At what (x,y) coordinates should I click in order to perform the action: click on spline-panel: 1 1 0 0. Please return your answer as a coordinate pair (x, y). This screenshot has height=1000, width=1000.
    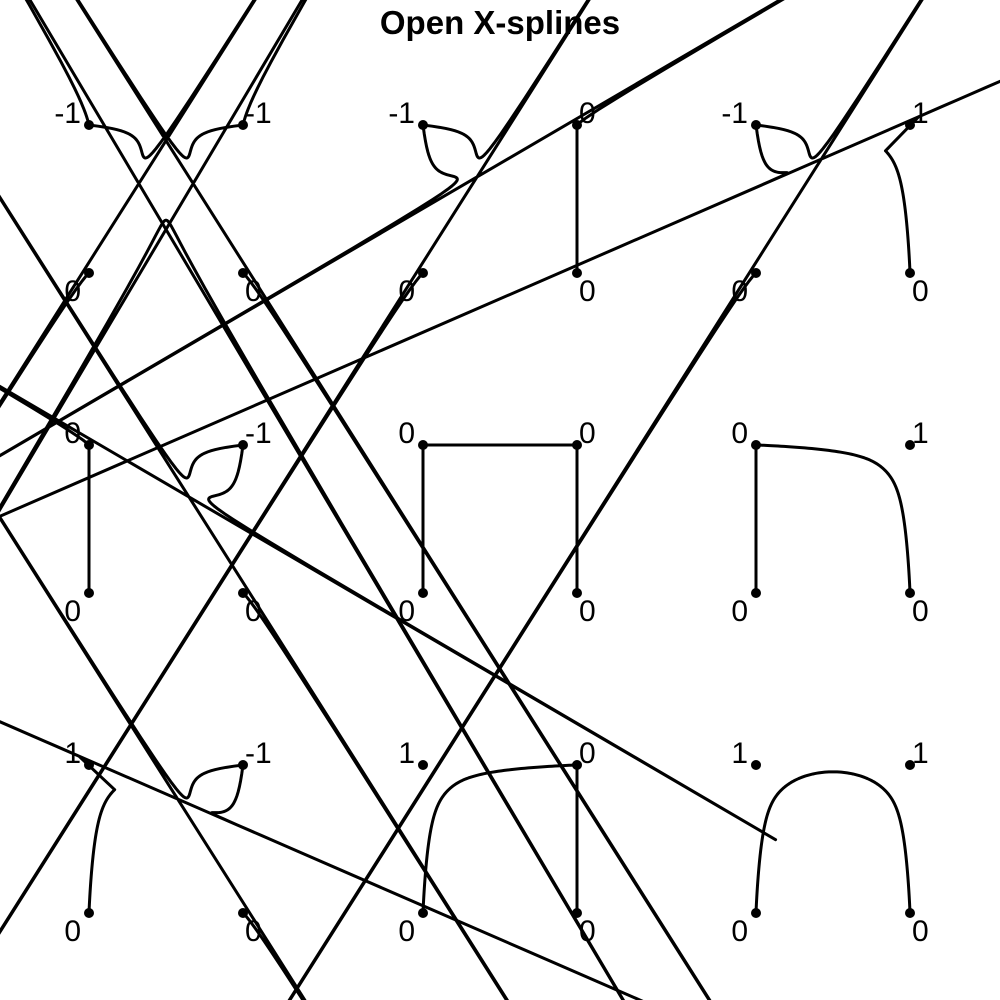
    Looking at the image, I should click on (829, 842).